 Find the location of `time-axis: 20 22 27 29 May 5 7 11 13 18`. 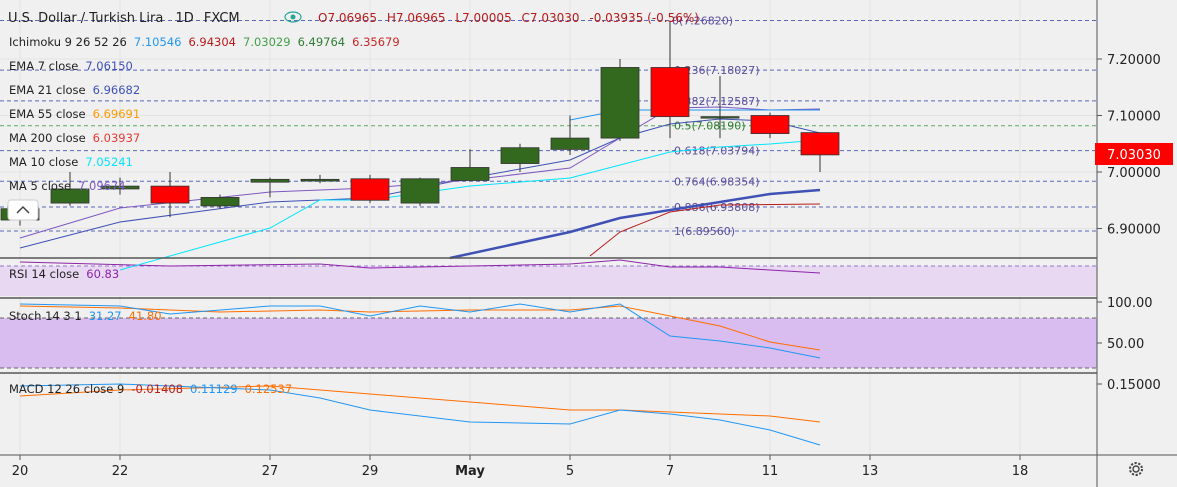

time-axis: 20 22 27 29 May 5 7 11 13 18 is located at coordinates (520, 467).